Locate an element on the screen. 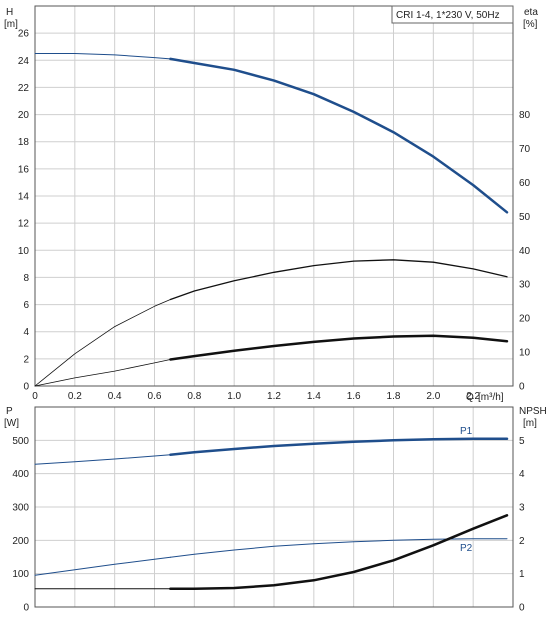  npsh-axis-unit: [m] is located at coordinates (530, 423).